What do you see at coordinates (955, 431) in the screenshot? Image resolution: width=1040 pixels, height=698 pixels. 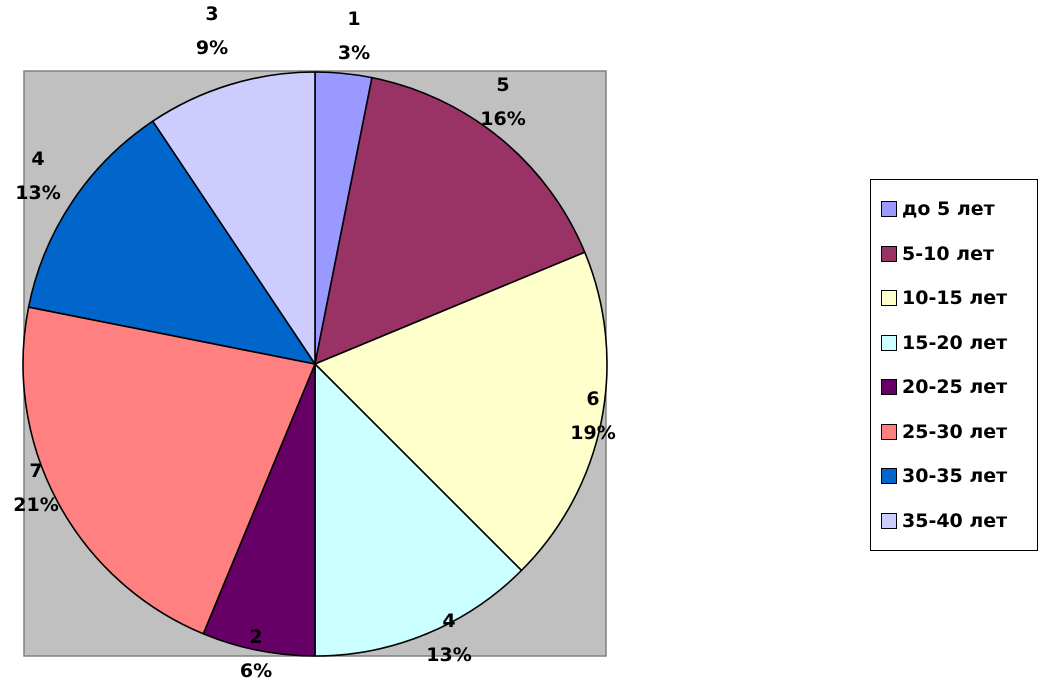 I see `legend-label: 25-30 лет` at bounding box center [955, 431].